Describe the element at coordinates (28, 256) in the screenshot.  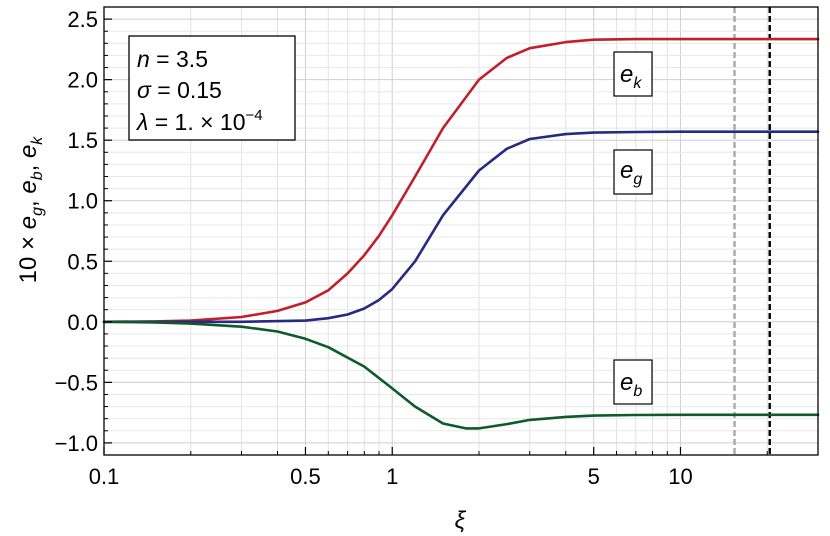
I see `y-axis-title-prefix: 10 ×` at that location.